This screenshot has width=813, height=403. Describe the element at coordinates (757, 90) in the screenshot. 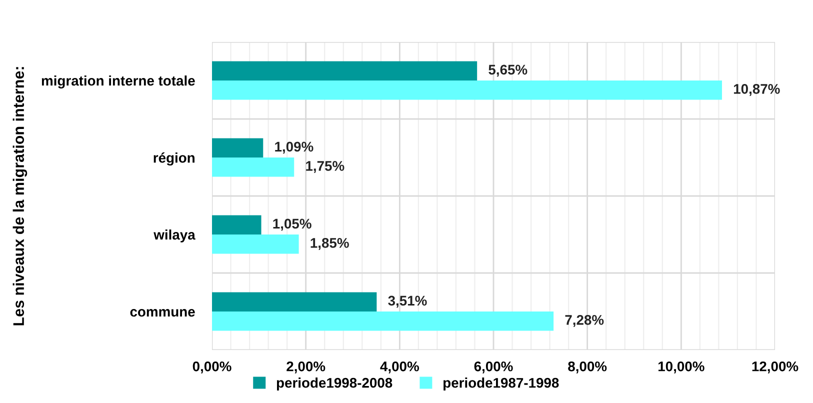

I see `data-label: 10,87%` at that location.